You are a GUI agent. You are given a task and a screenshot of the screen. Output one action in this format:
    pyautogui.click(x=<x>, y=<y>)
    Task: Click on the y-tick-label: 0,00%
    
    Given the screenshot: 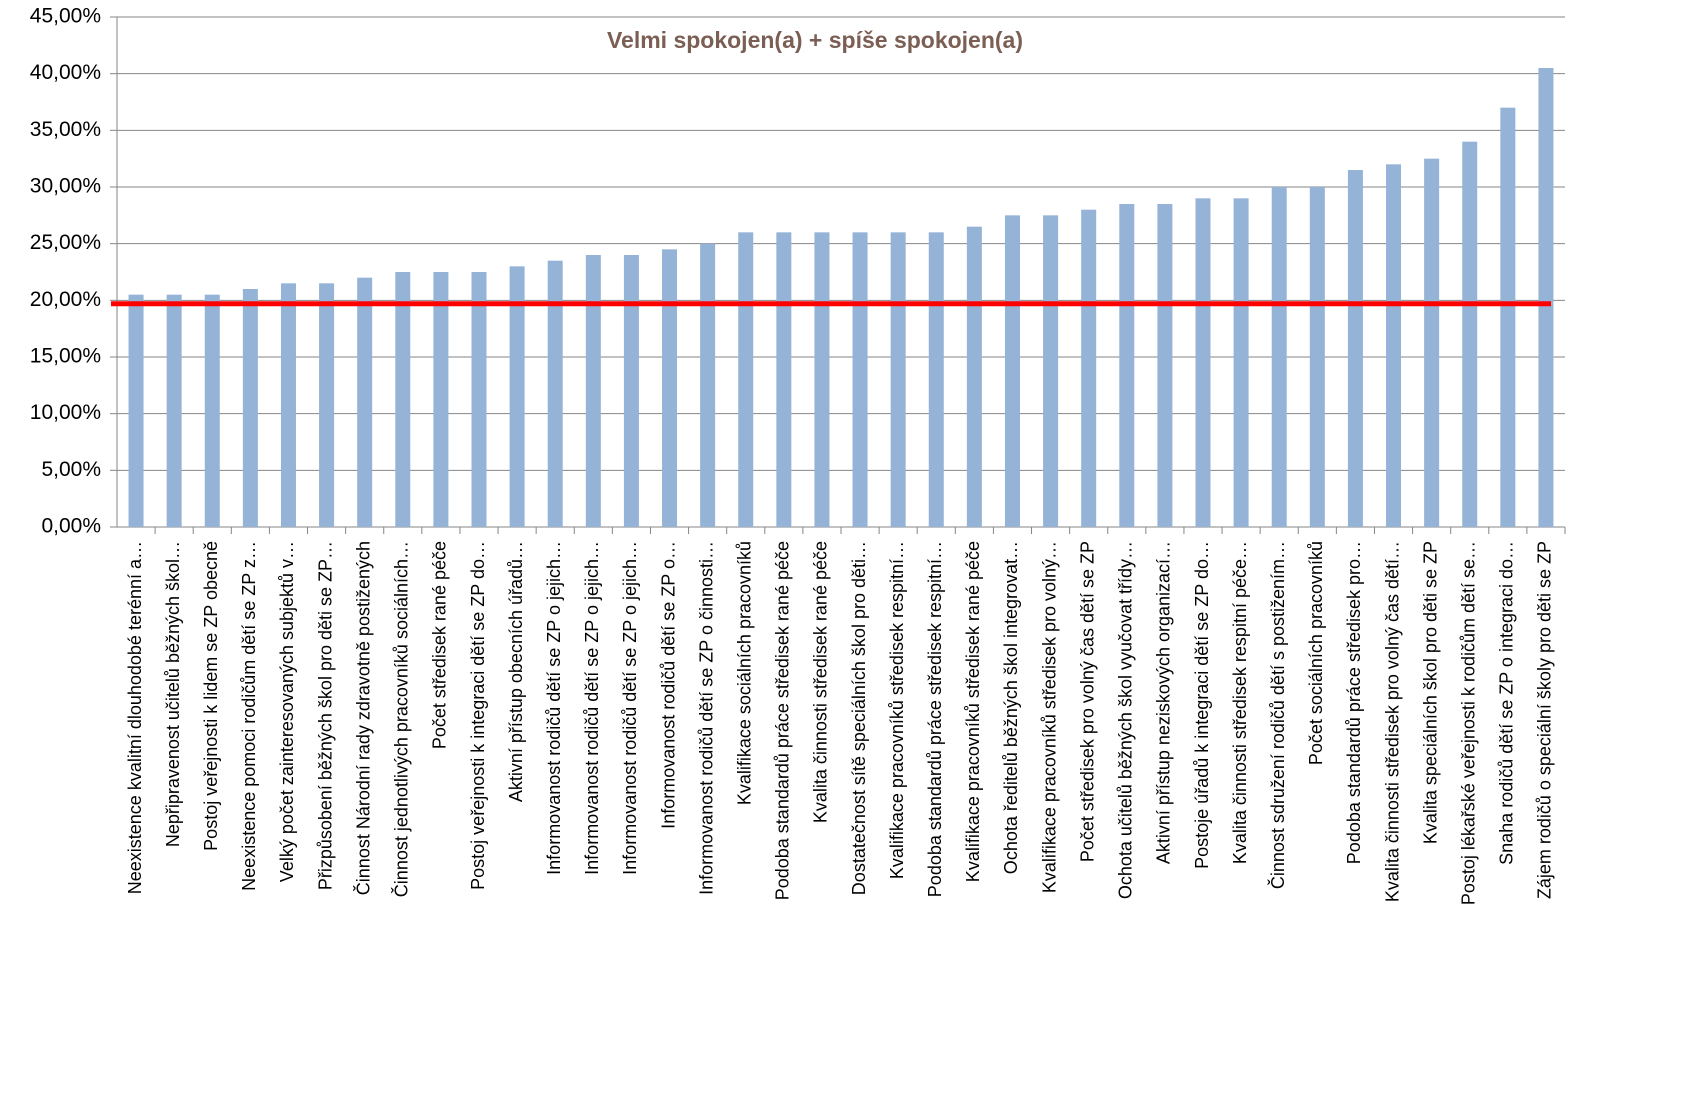 What is the action you would take?
    pyautogui.click(x=71, y=526)
    